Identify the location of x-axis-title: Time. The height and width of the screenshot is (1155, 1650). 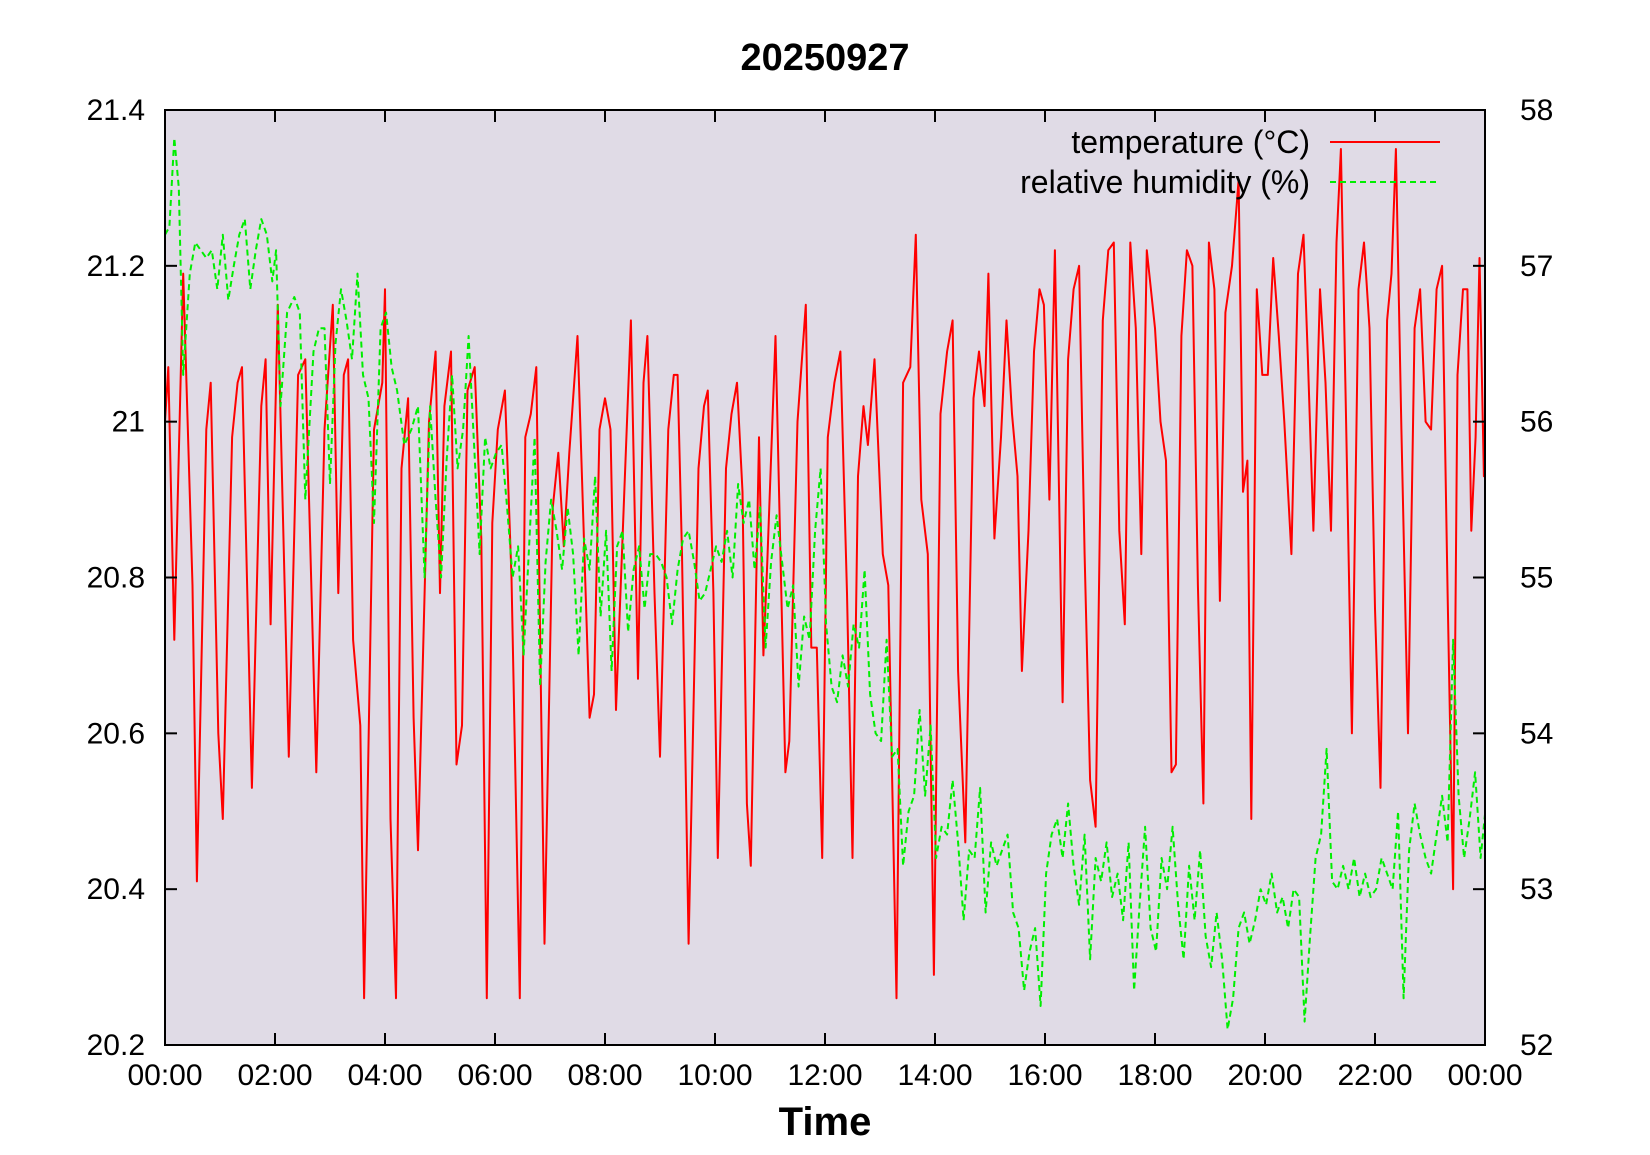
(825, 1122).